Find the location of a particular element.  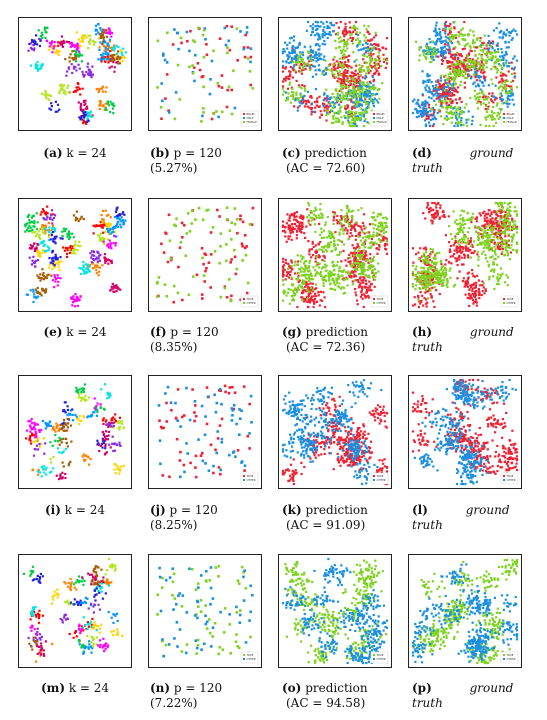

point-b is located at coordinates (198, 63).